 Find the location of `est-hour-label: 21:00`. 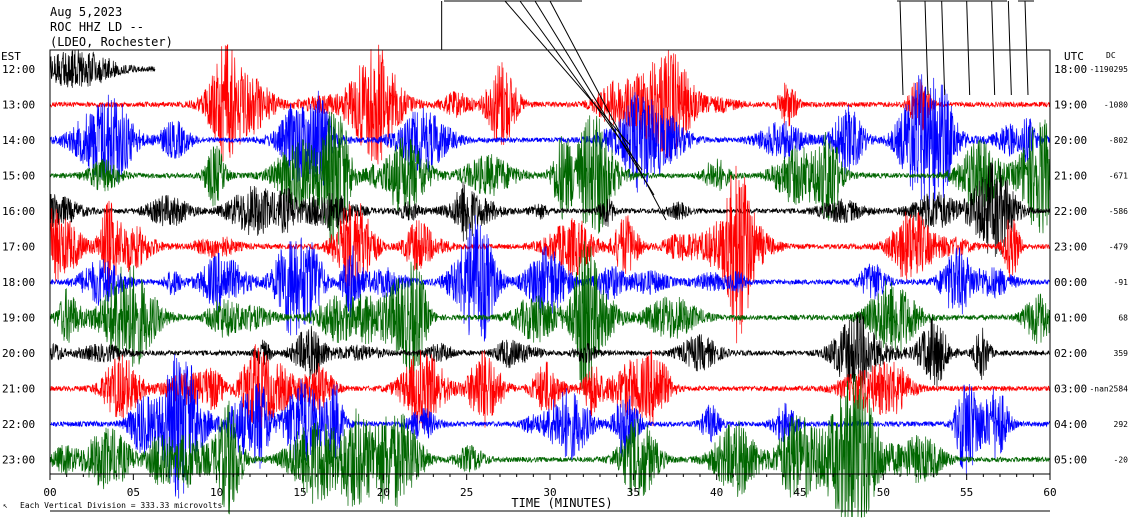

est-hour-label: 21:00 is located at coordinates (18, 389).